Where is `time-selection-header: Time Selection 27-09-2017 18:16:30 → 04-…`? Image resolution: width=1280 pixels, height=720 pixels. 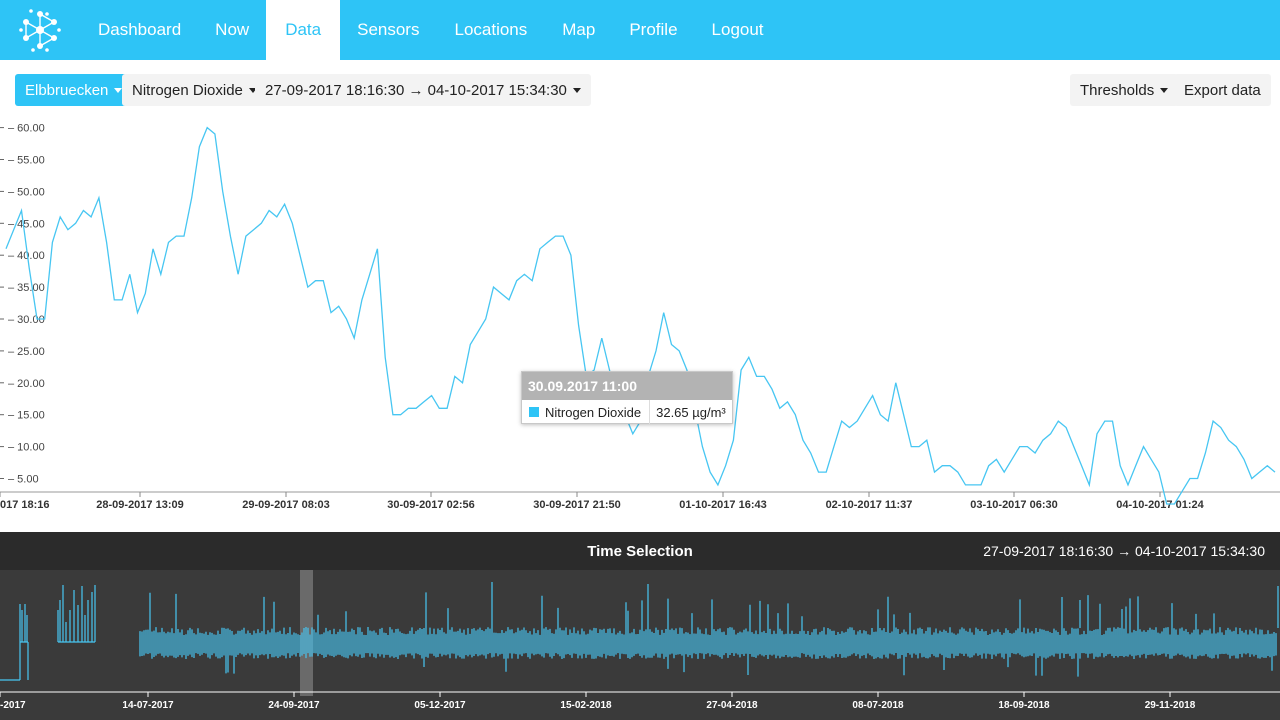 time-selection-header: Time Selection 27-09-2017 18:16:30 → 04-… is located at coordinates (640, 551).